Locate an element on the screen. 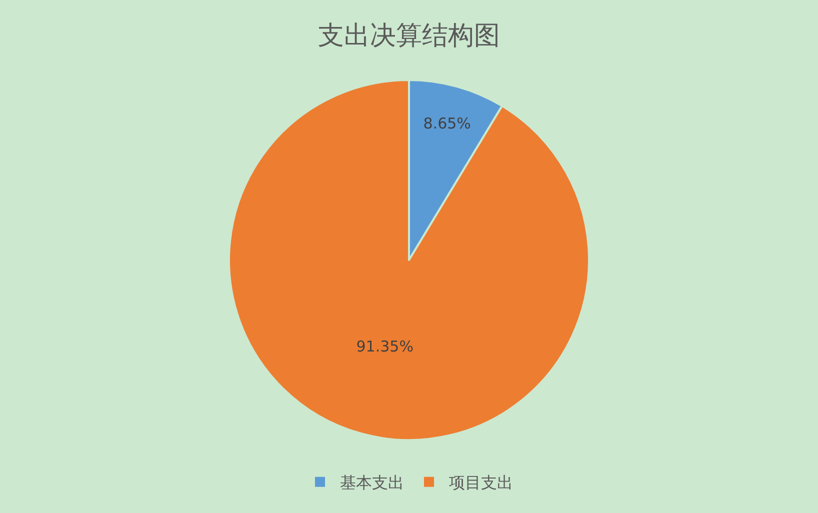  data-label: 91.35% is located at coordinates (385, 347).